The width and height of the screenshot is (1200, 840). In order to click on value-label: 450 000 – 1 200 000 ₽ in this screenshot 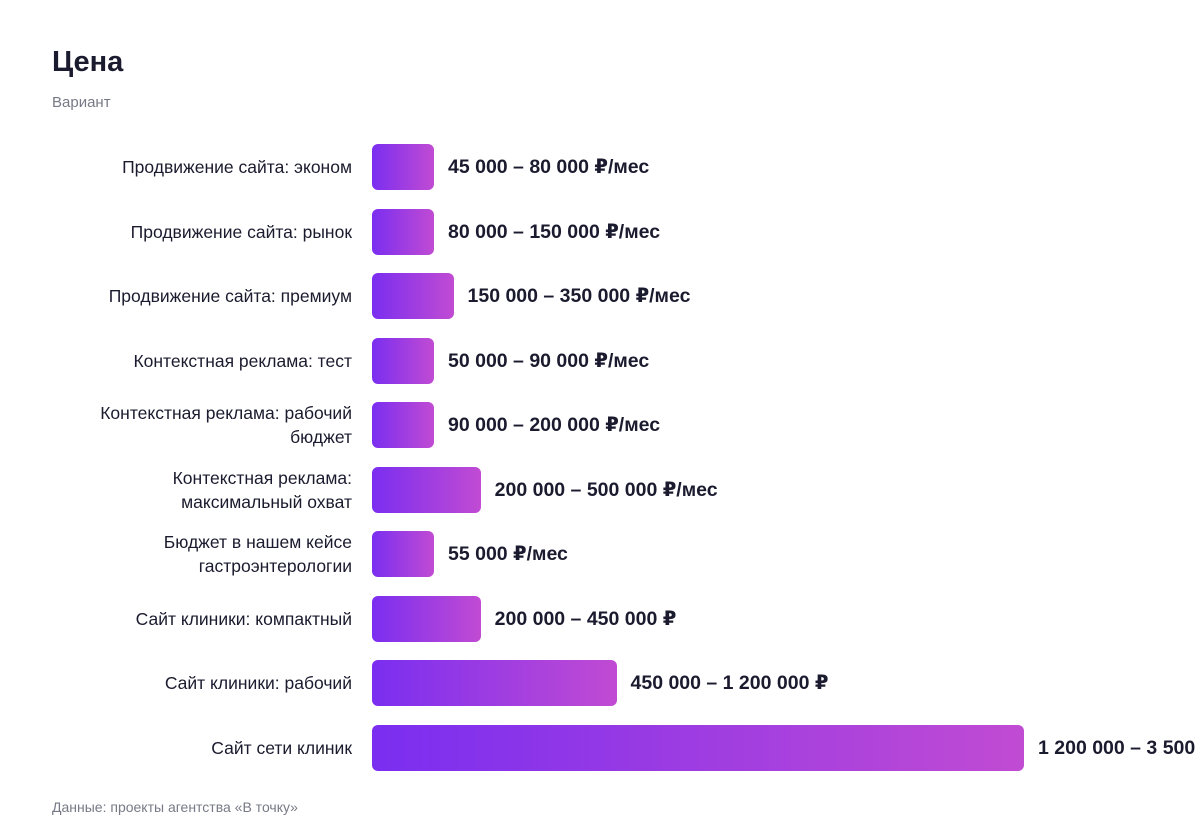, I will do `click(729, 683)`.